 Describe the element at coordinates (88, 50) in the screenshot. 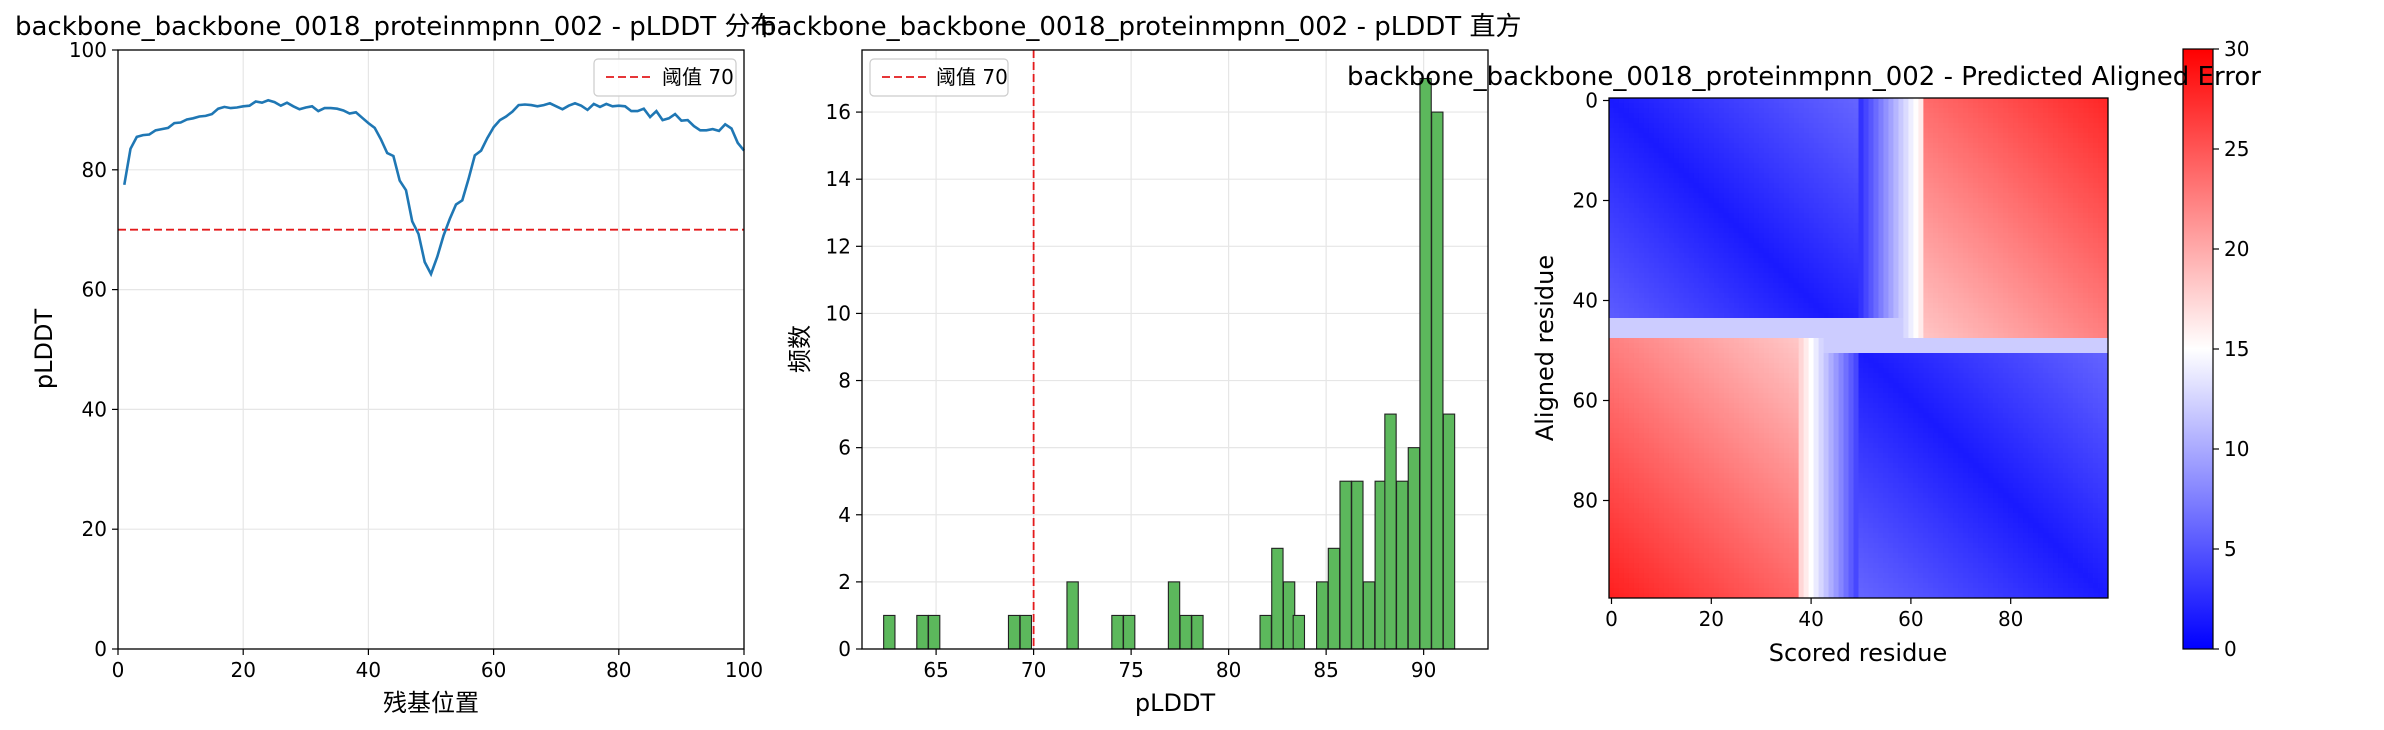

I see `line-chart-ytick-label: 100` at that location.